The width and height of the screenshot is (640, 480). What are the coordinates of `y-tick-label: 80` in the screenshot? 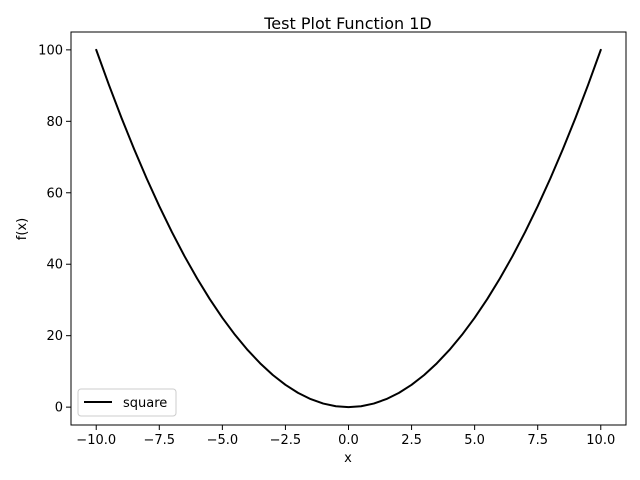 It's located at (54, 122).